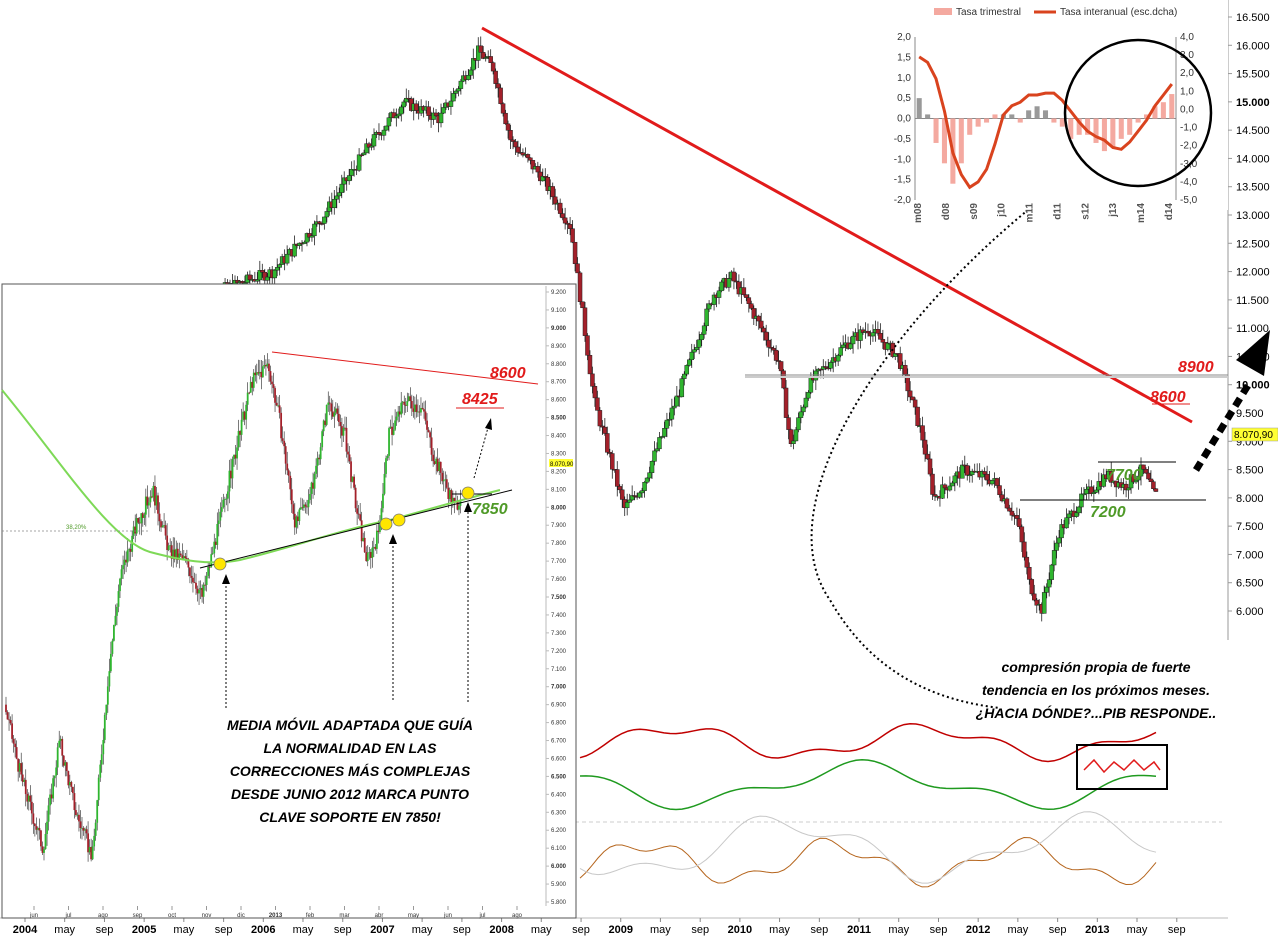 The image size is (1278, 937). I want to click on inset-price-label: 8.600, so click(559, 401).